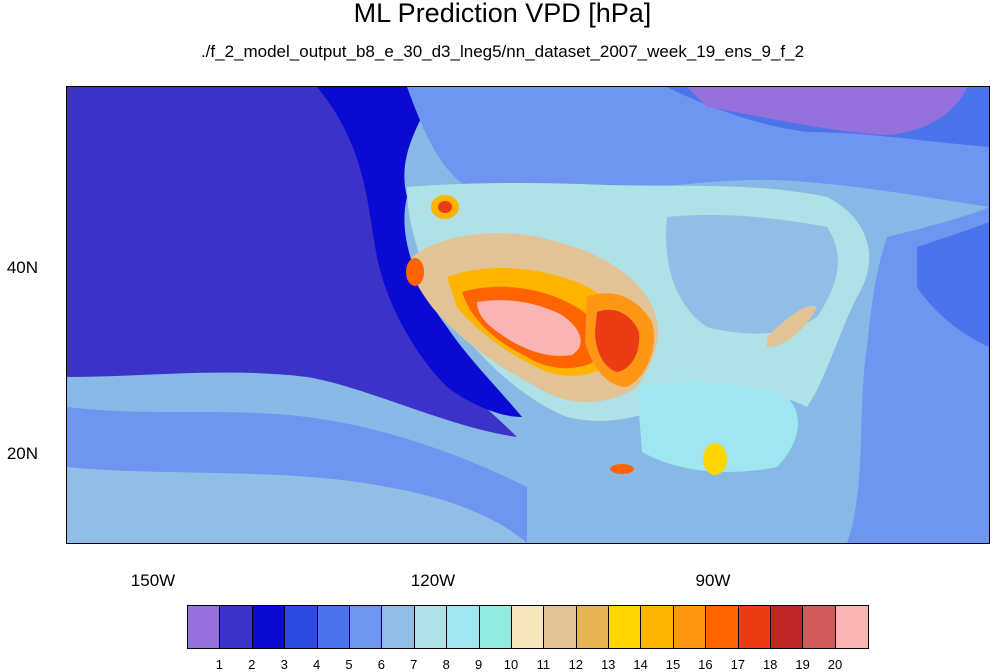 This screenshot has height=672, width=1005. I want to click on colorbar-label: 7, so click(414, 664).